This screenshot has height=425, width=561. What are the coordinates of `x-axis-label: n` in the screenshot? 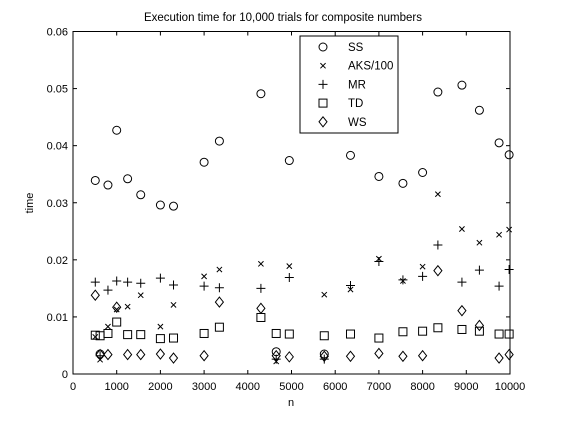 It's located at (291, 403).